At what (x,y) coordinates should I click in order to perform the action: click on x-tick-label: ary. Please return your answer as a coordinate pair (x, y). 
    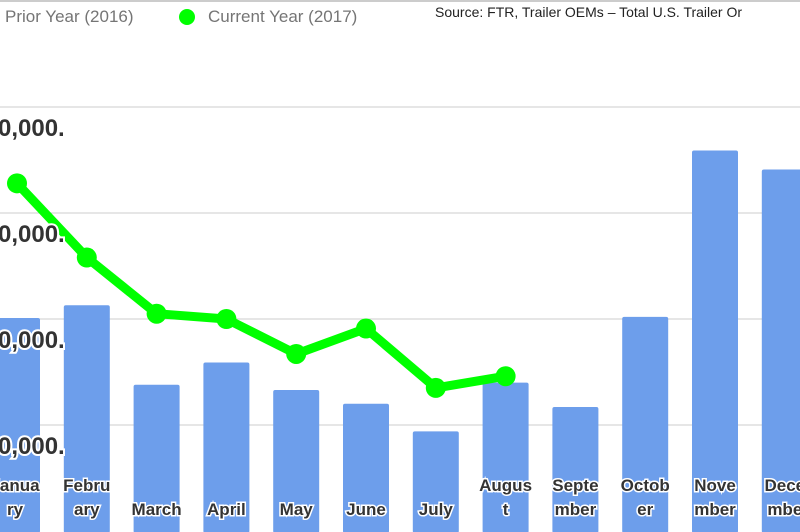
    Looking at the image, I should click on (87, 509).